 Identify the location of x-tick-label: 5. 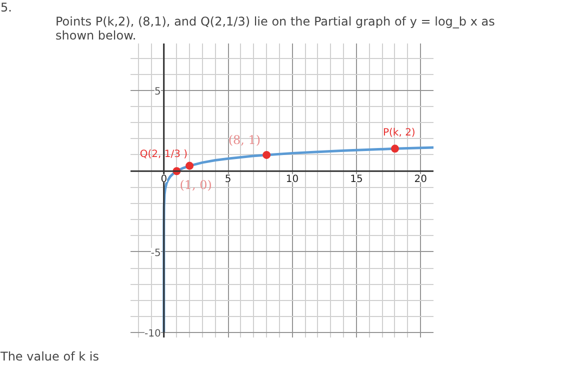
(228, 180).